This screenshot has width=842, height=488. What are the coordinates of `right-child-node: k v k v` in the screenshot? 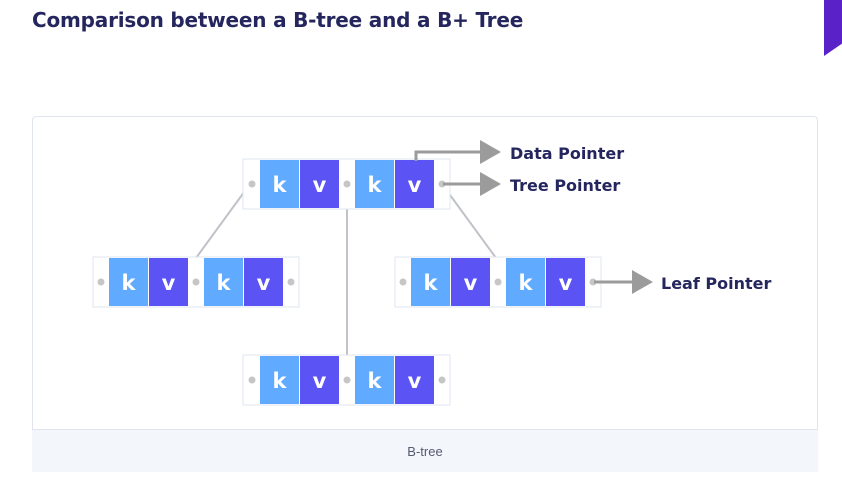 It's located at (498, 282).